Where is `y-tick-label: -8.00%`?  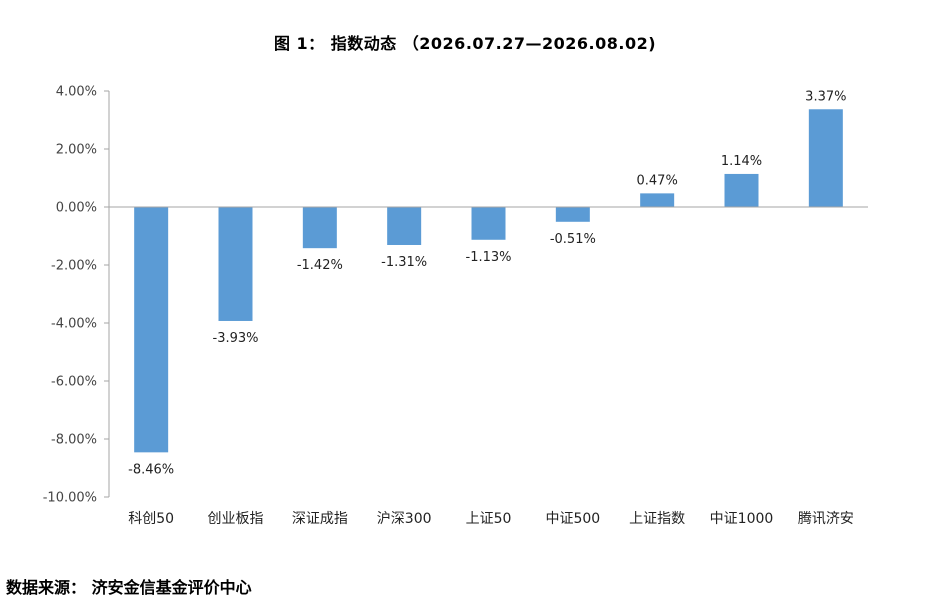 y-tick-label: -8.00% is located at coordinates (74, 440).